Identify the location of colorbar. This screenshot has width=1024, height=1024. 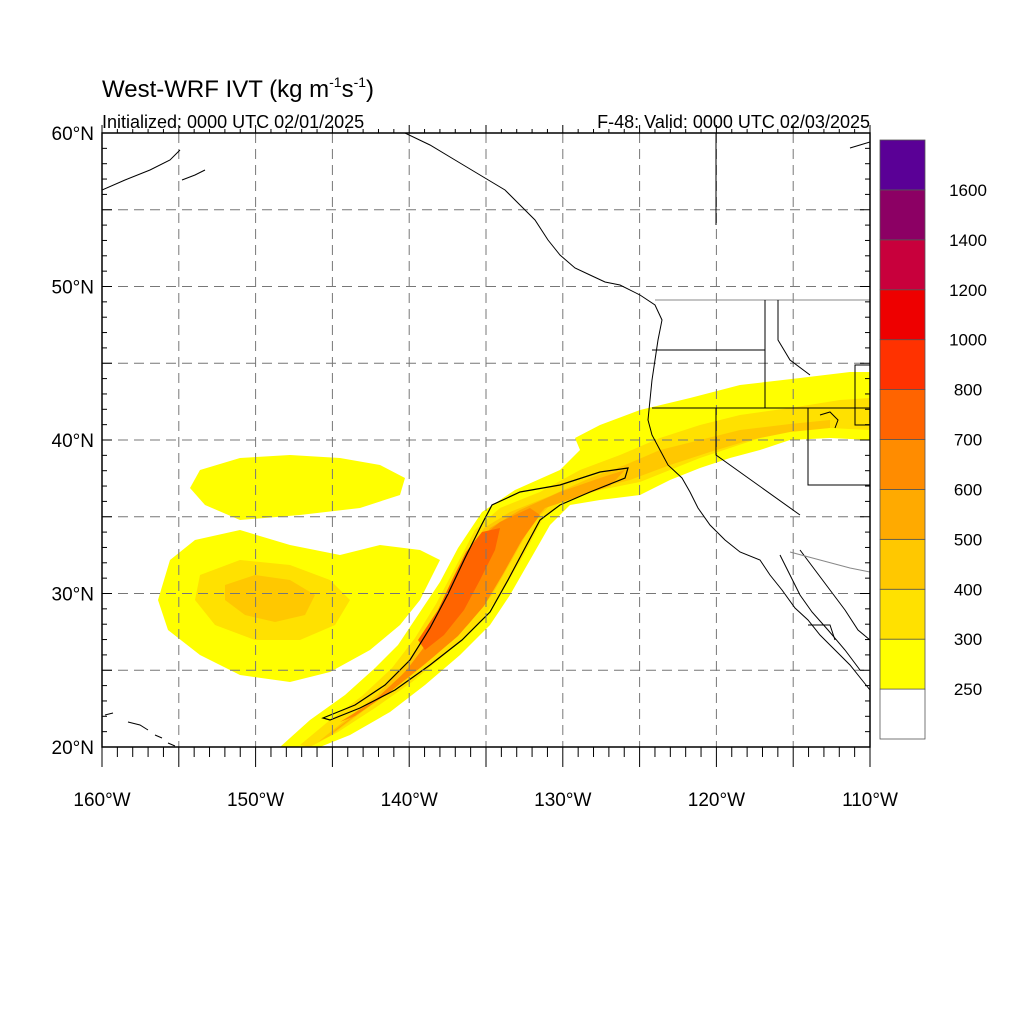
(902, 439).